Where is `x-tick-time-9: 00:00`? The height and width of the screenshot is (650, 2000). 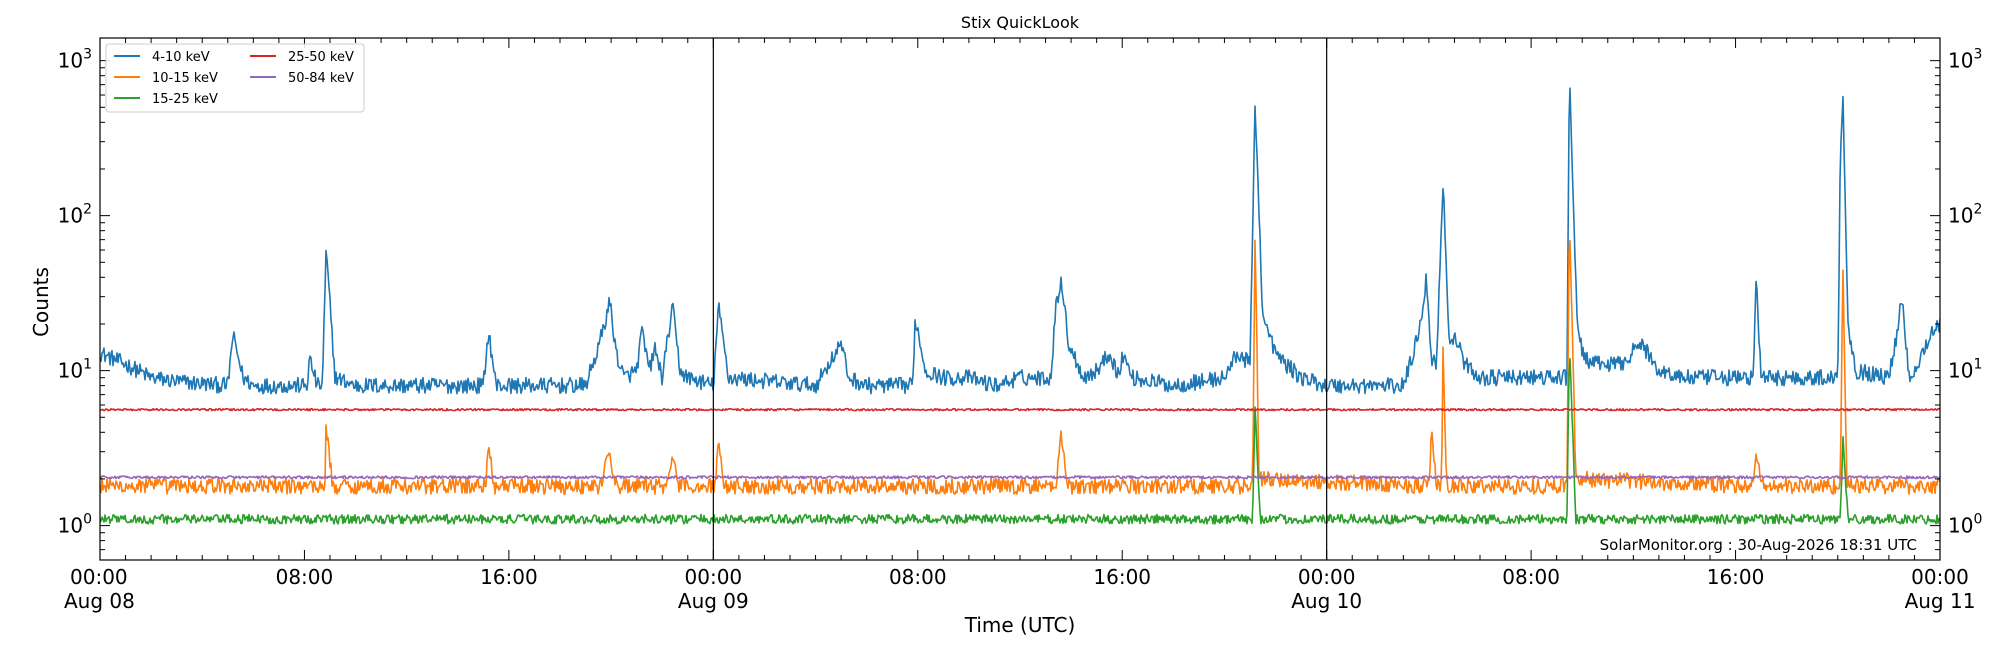 x-tick-time-9: 00:00 is located at coordinates (1940, 577).